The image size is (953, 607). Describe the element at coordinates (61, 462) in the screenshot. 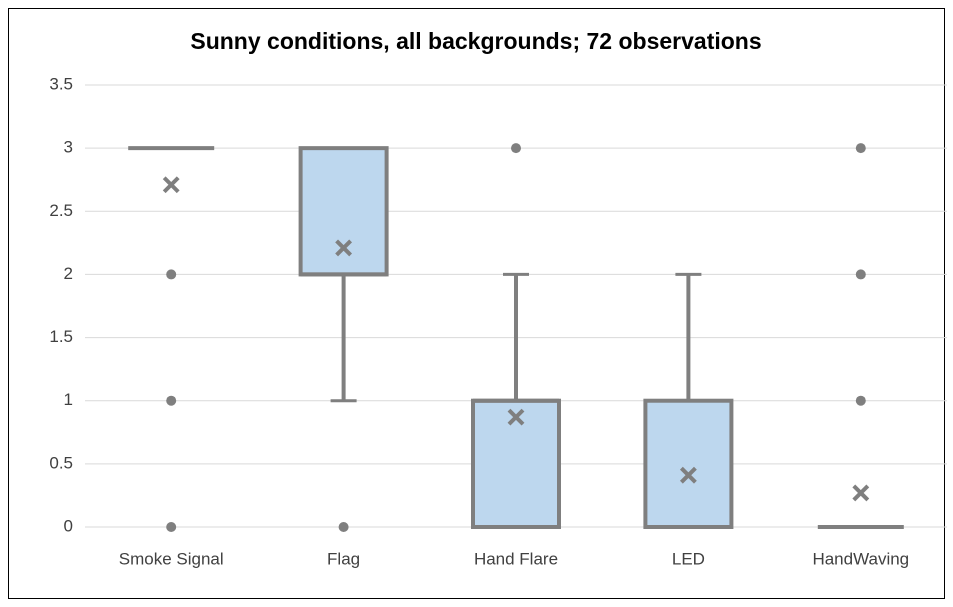

I see `y-tick-label: 0.5` at that location.